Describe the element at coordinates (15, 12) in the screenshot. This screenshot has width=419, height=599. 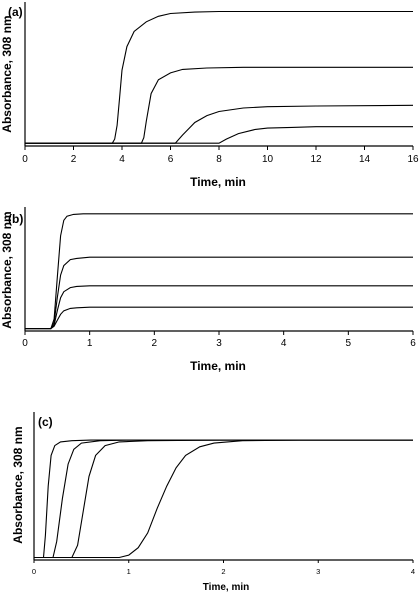
I see `panel-label-a: (a)` at that location.